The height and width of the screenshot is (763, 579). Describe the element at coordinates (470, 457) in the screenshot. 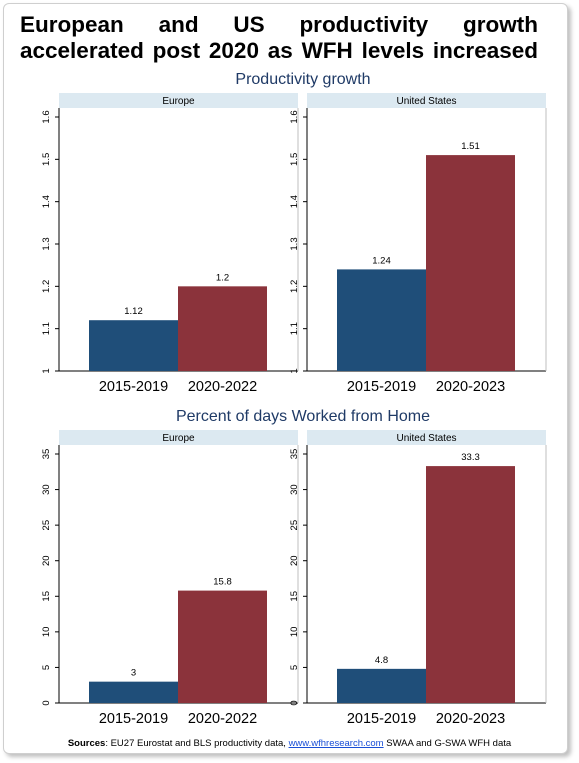

I see `bar-value-label: 33.3` at that location.